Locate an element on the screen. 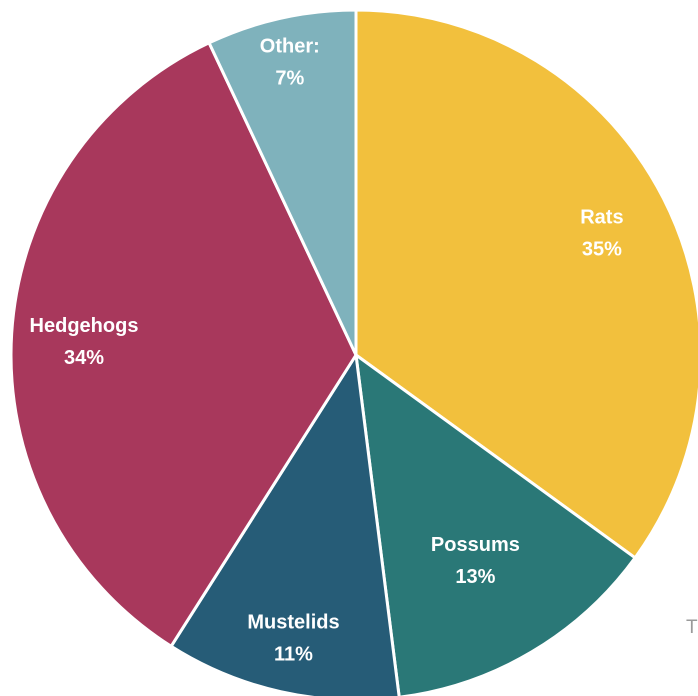 This screenshot has width=698, height=696. slice-label-hedgehogs: Hedgehogs 34% is located at coordinates (84, 342).